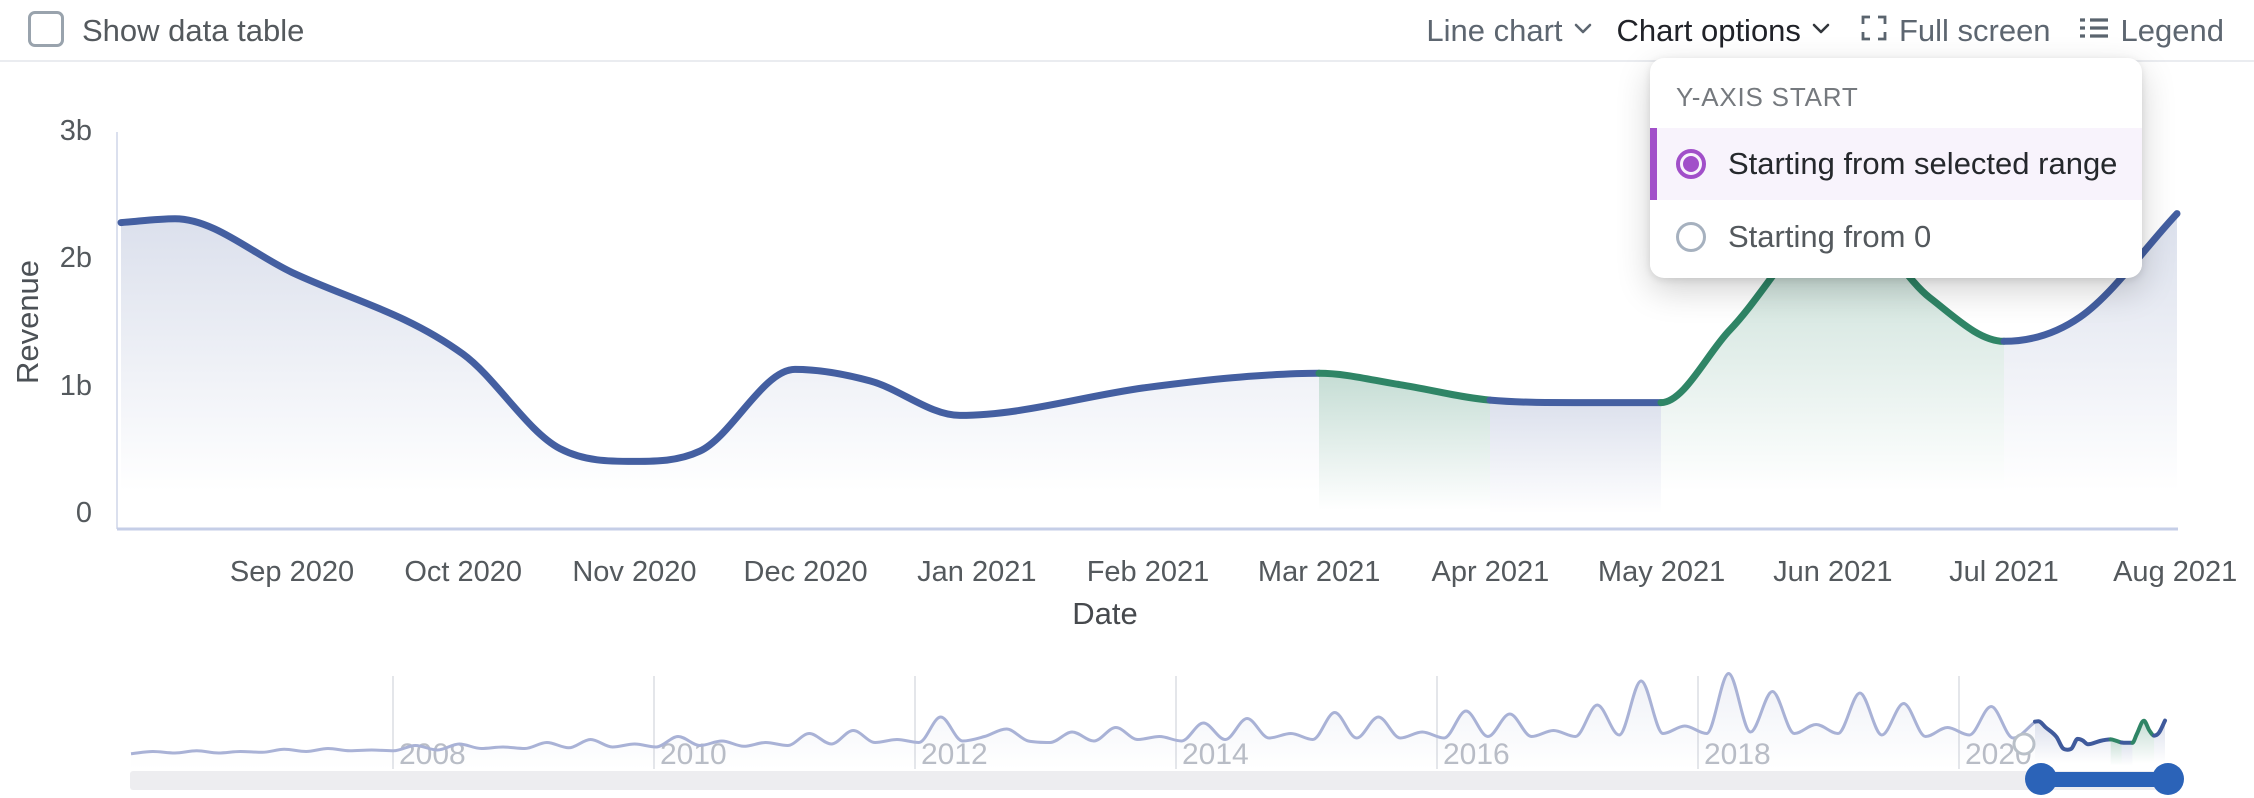 The height and width of the screenshot is (798, 2254). I want to click on fullscreen-icon, so click(1874, 30).